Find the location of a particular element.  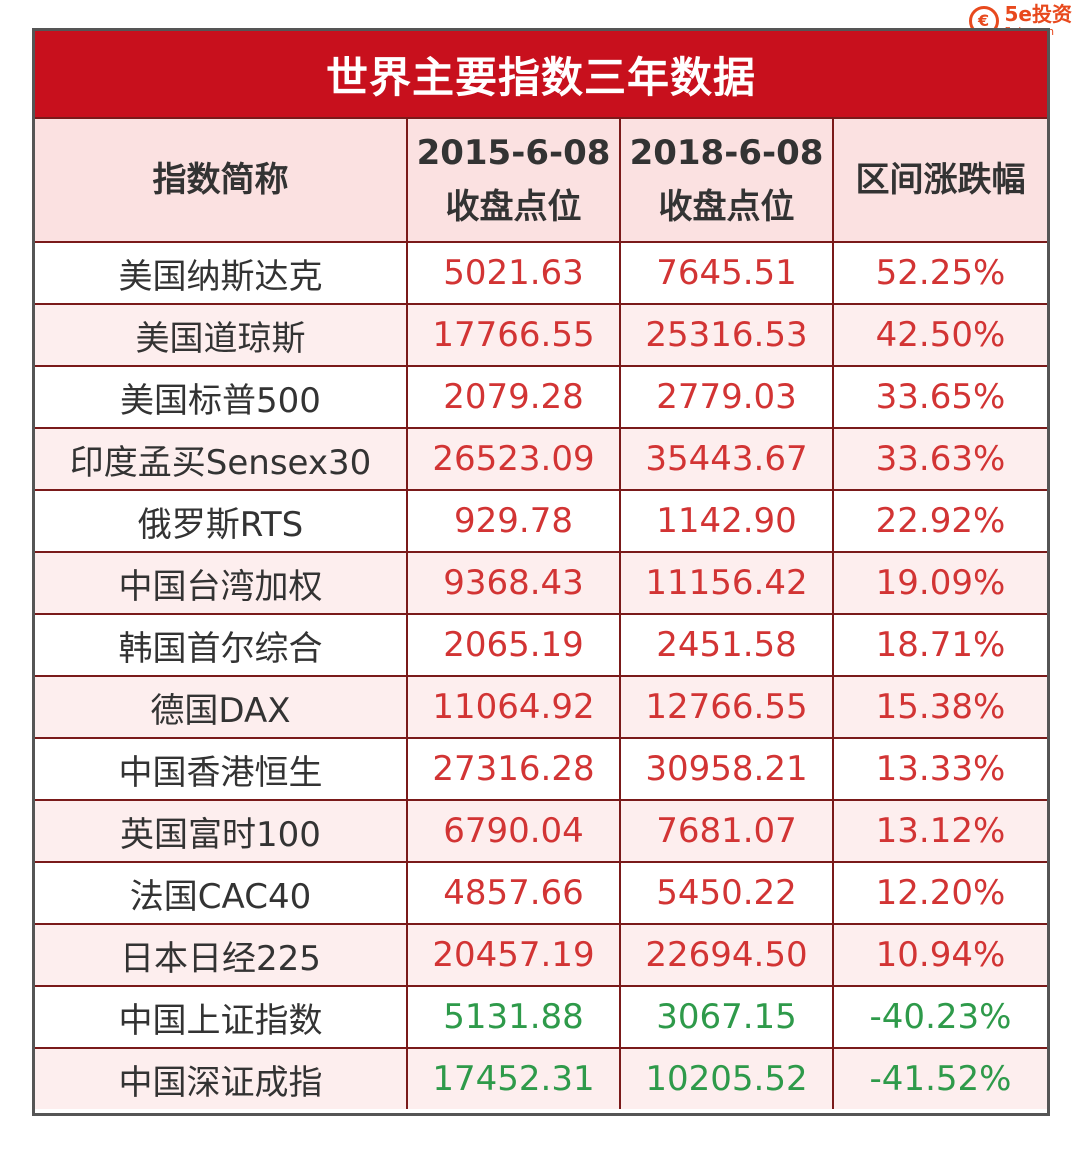

header-change-label: 区间涨跌幅 is located at coordinates (940, 179).